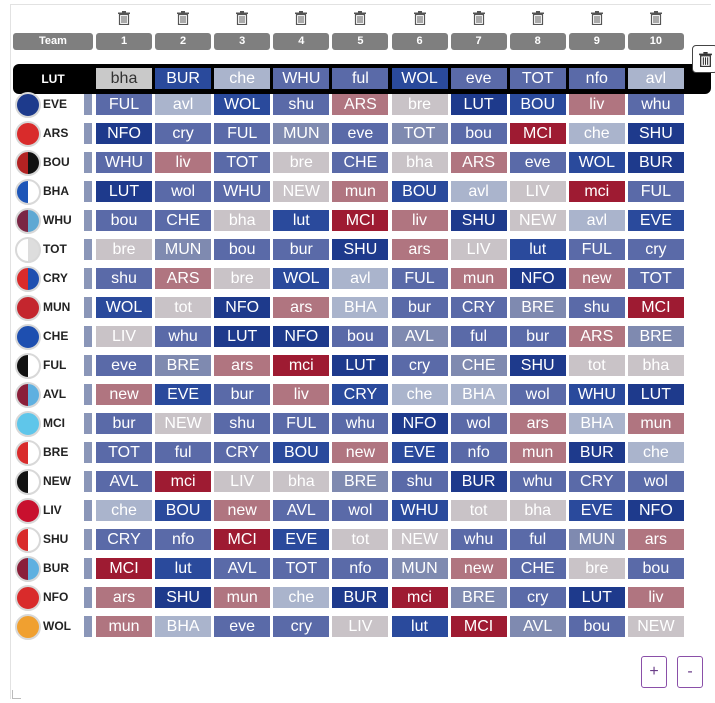  What do you see at coordinates (362, 79) in the screenshot?
I see `selected-team-row: LUT bha BUR che WHU ful WOL eve TOT nfo avl` at bounding box center [362, 79].